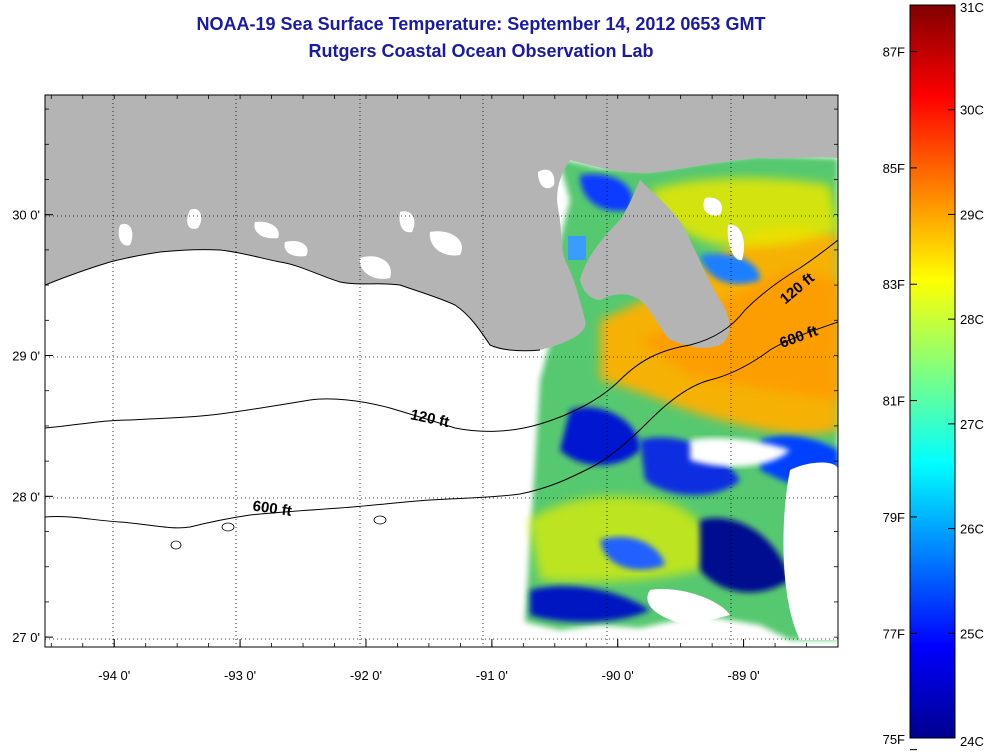 The width and height of the screenshot is (992, 754). I want to click on colorbar-c-label: 28C, so click(972, 319).